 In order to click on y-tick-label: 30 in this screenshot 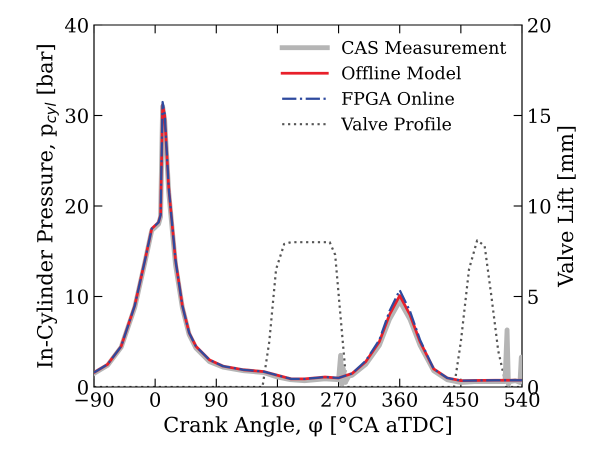, I will do `click(77, 116)`.